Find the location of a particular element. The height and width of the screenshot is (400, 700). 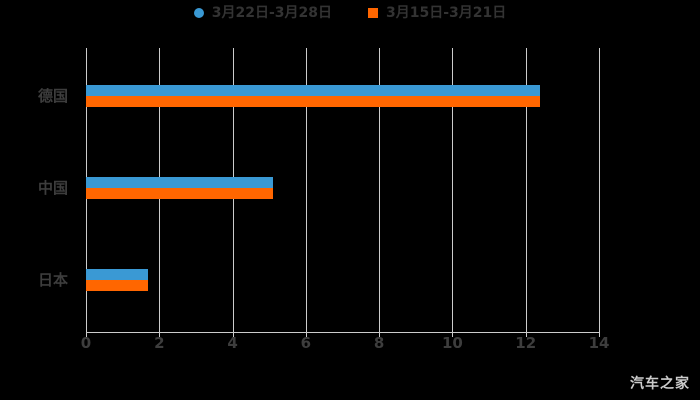

legend-item: 3月15日-3月21日 is located at coordinates (437, 13).